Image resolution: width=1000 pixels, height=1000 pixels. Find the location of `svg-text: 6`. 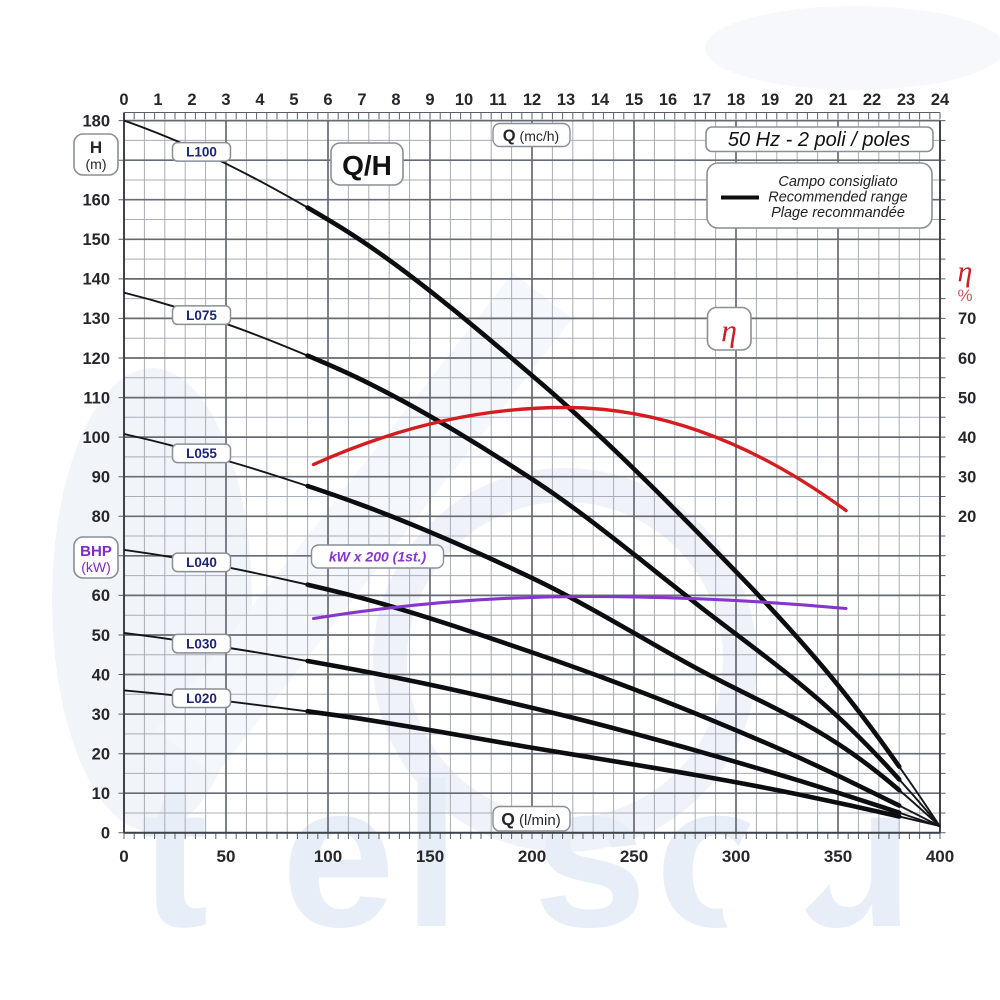

svg-text: 6 is located at coordinates (327, 100).